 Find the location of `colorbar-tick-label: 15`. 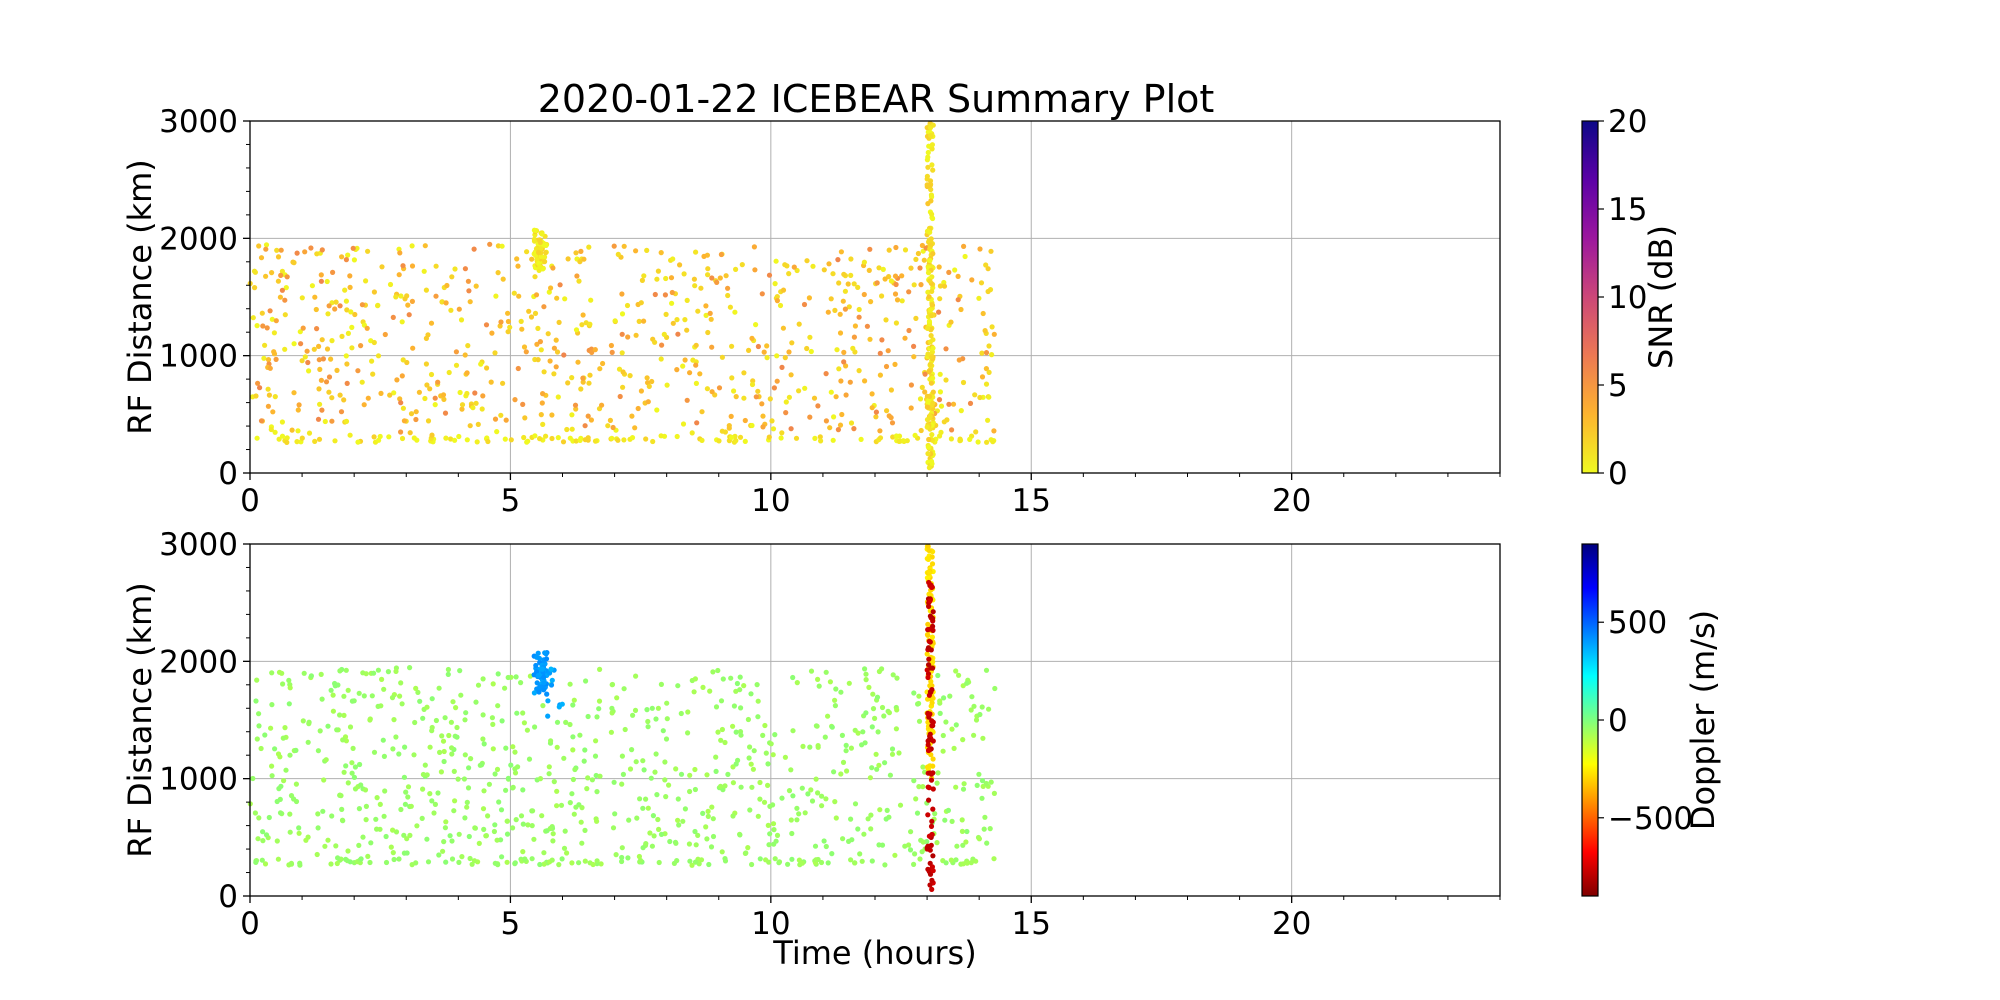

colorbar-tick-label: 15 is located at coordinates (1627, 210).